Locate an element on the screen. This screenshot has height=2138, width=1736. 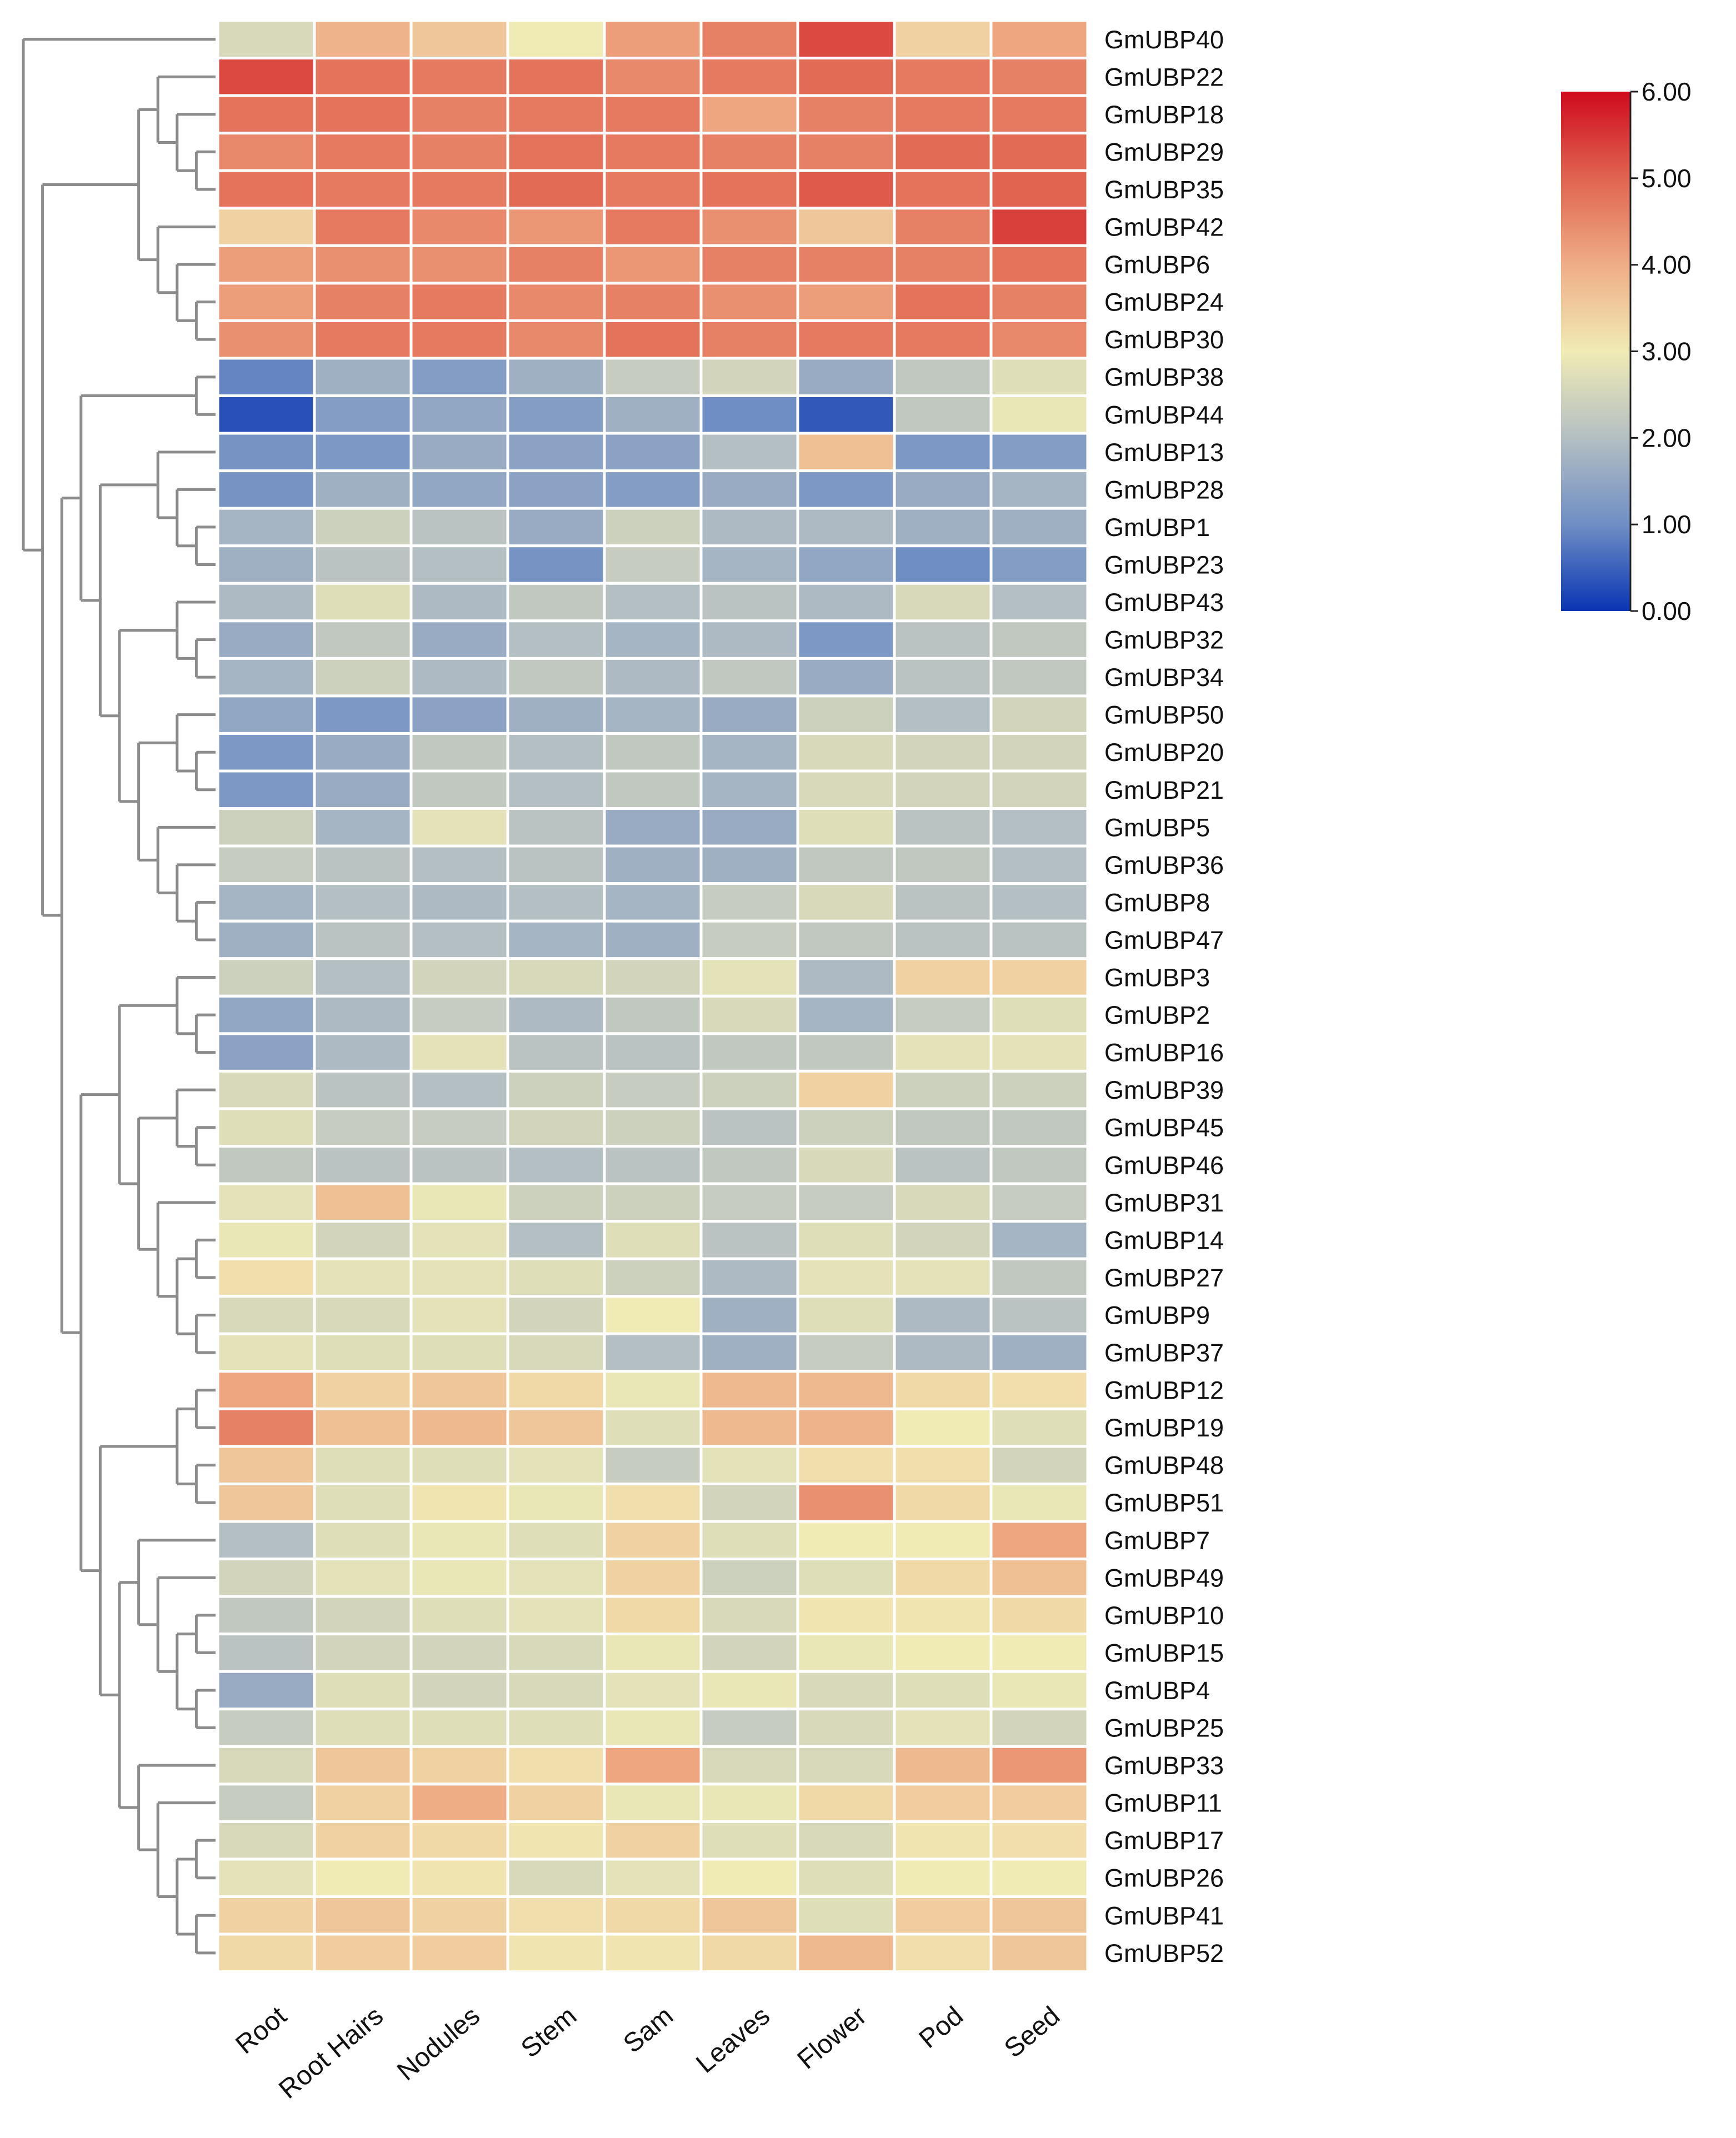
row-label: GmUBP12 is located at coordinates (1164, 1390).